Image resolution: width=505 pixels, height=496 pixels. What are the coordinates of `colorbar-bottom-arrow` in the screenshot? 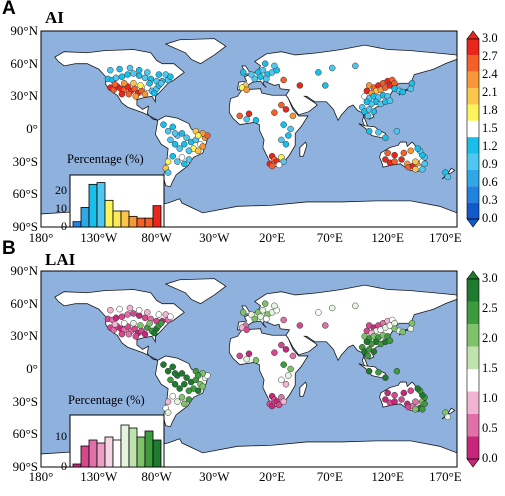 It's located at (473, 463).